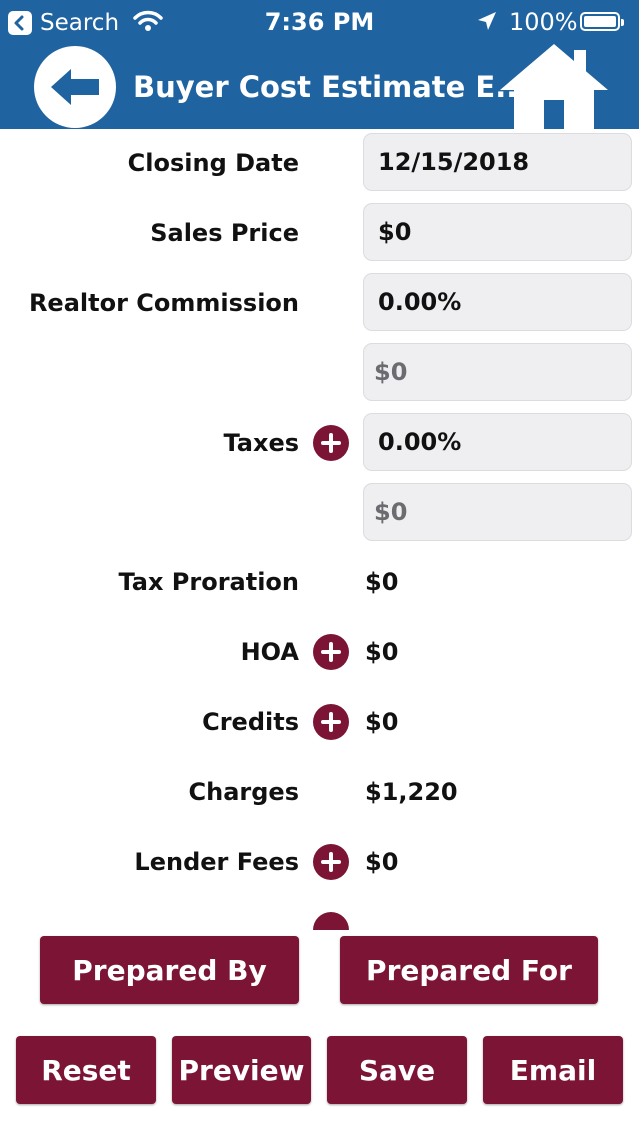  What do you see at coordinates (497, 232) in the screenshot?
I see `sales-price-field: $0` at bounding box center [497, 232].